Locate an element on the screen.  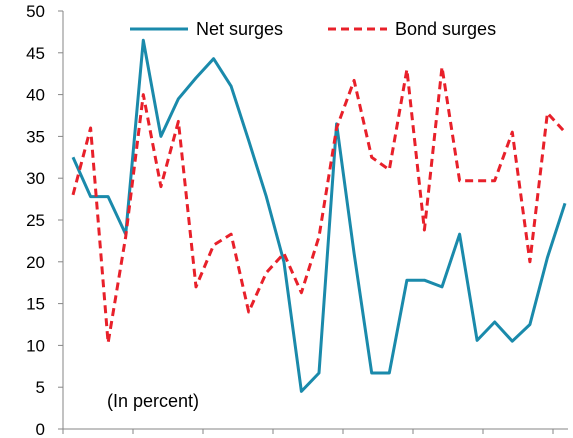
y-axis-ticks: 0 5 10 15 20 25 30 35 40 45 50 is located at coordinates (44, 220).